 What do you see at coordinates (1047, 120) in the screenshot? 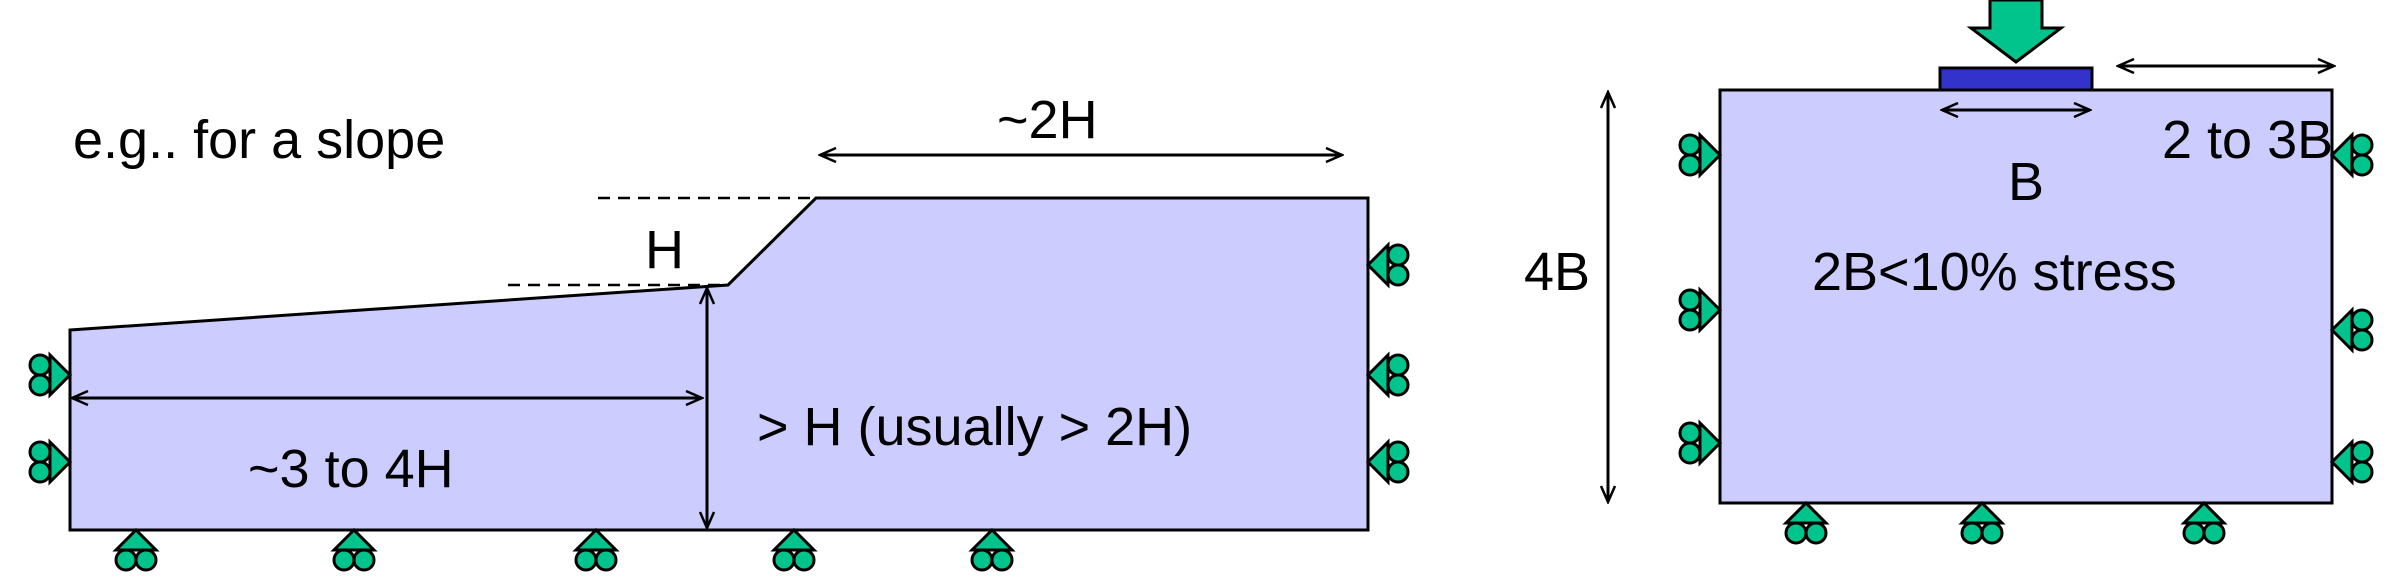
I see `label-2h: ~2H` at bounding box center [1047, 120].